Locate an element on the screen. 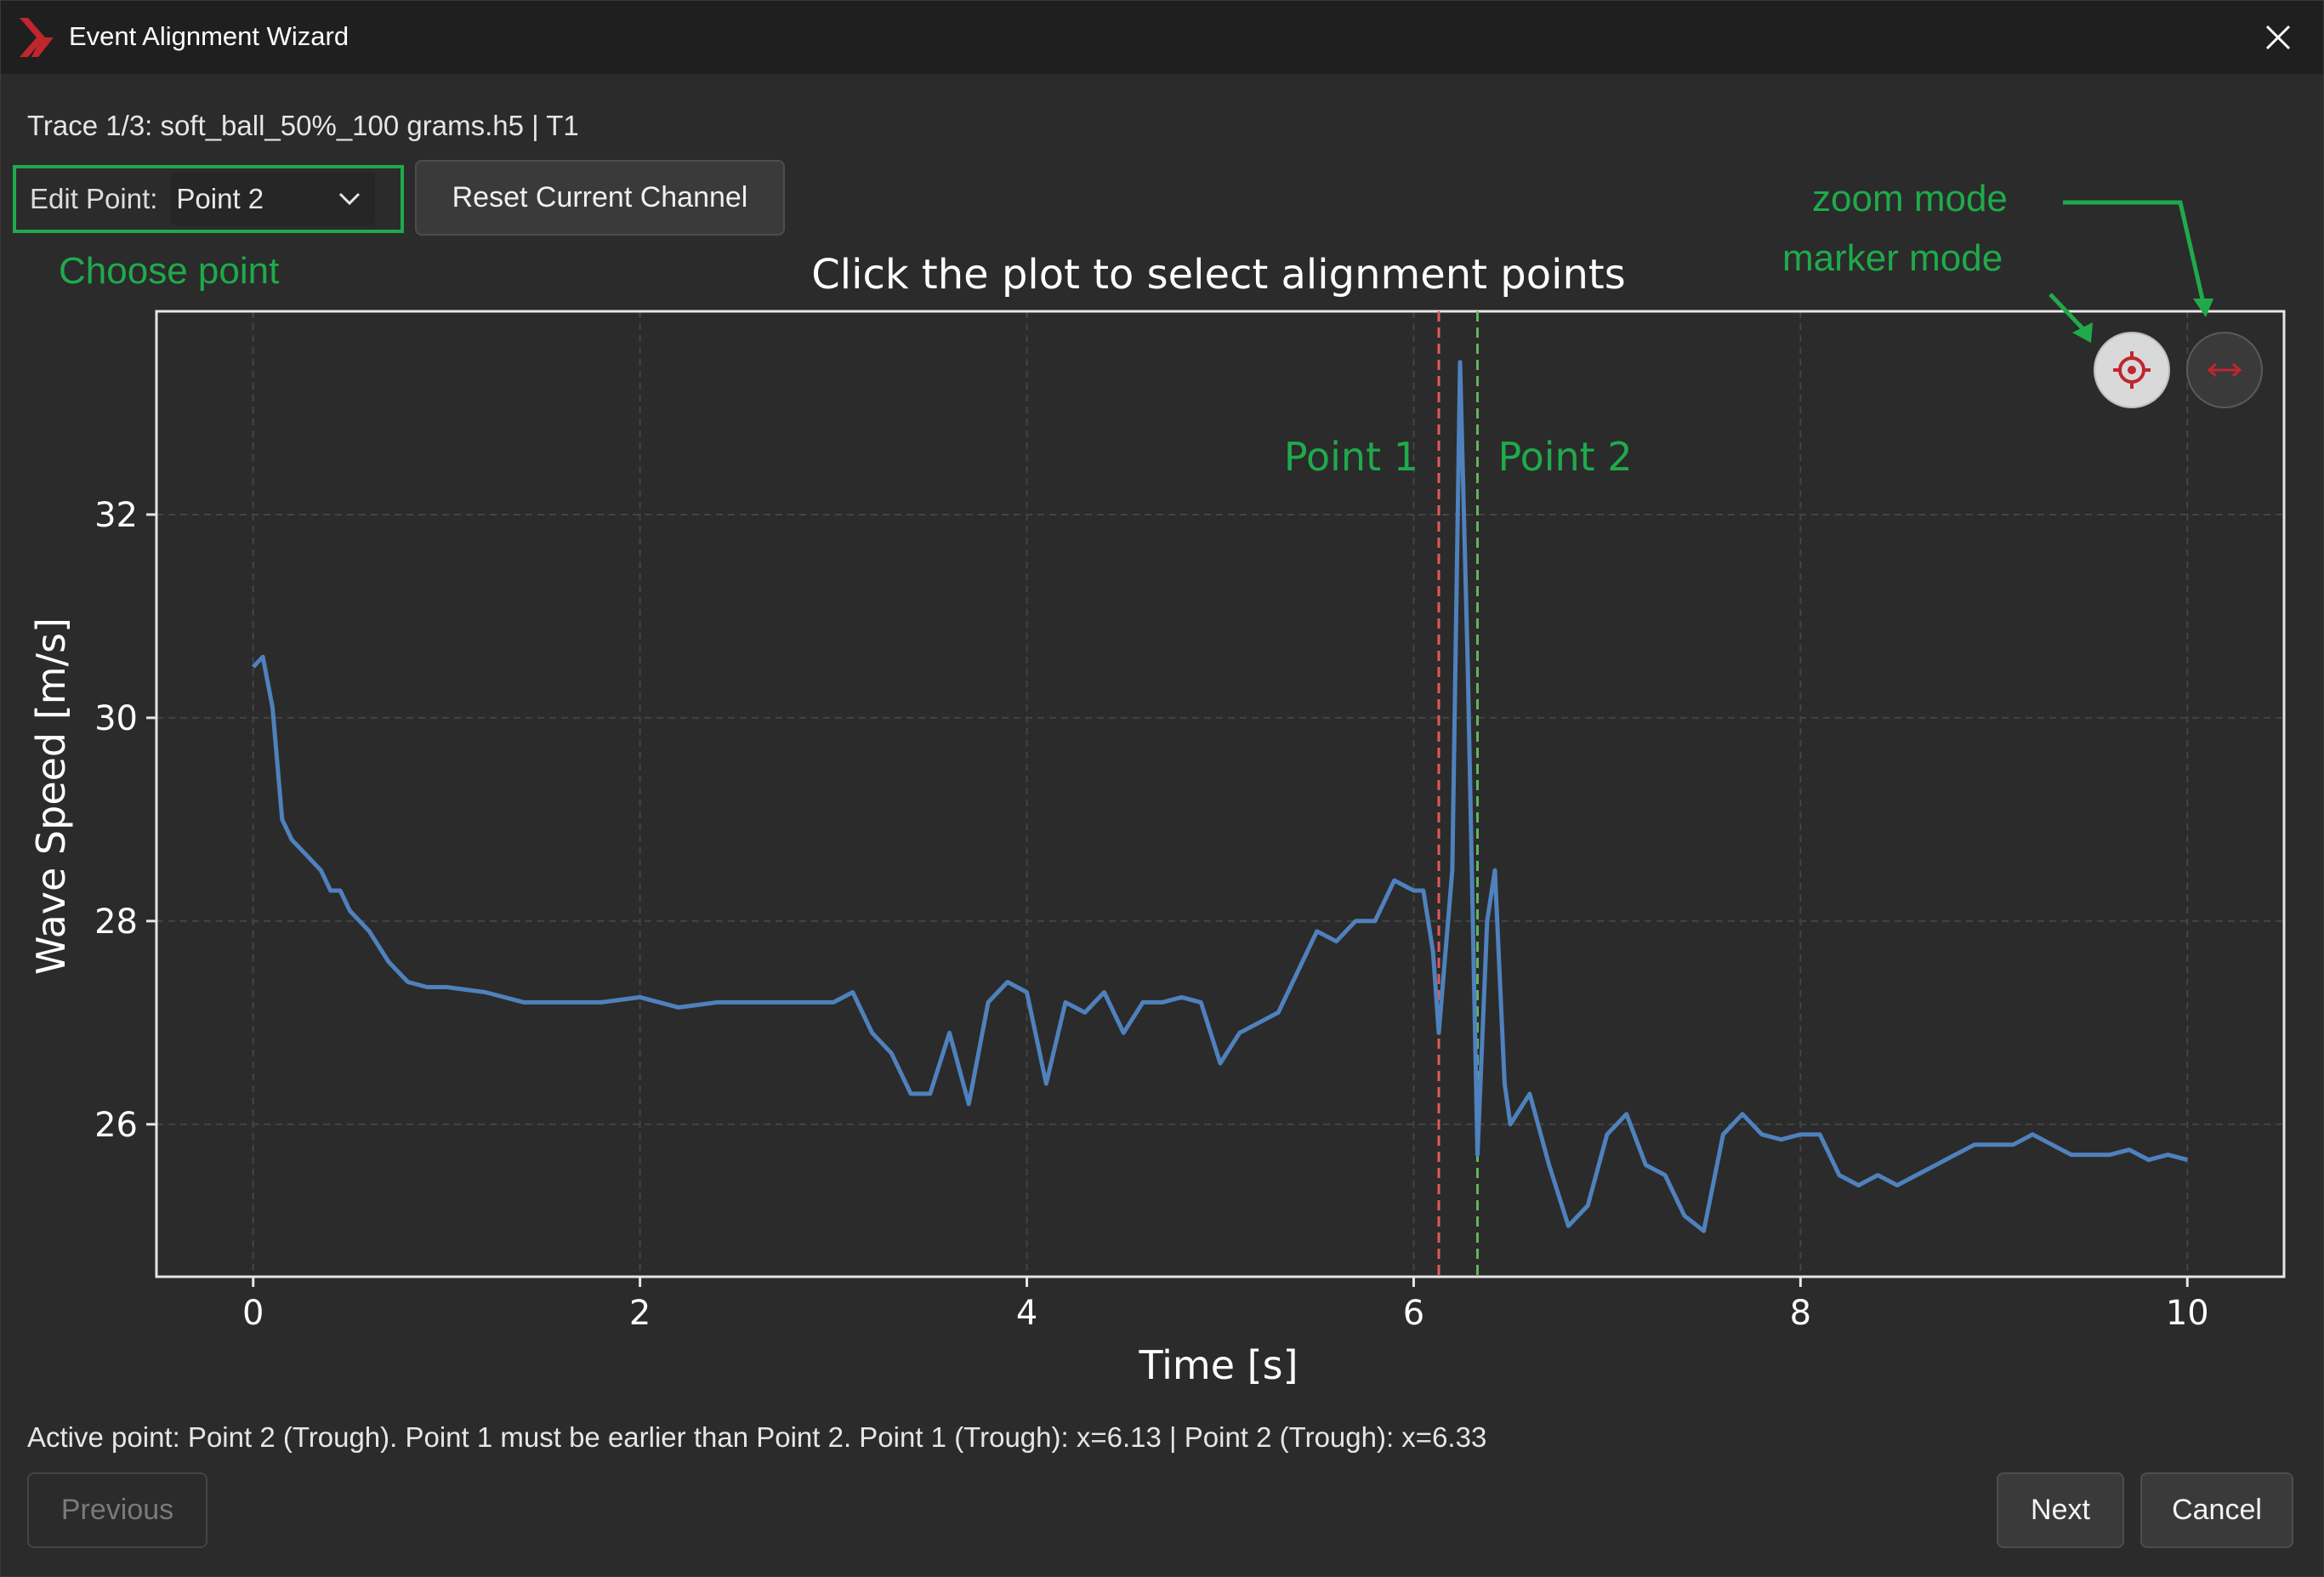  close-icon is located at coordinates (2278, 37).